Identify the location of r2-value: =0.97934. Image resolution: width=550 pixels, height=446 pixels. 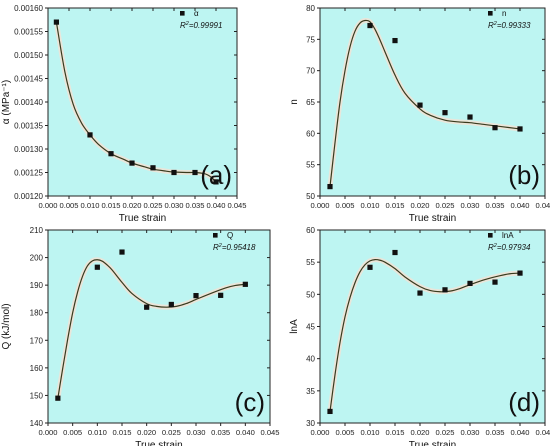
(514, 247).